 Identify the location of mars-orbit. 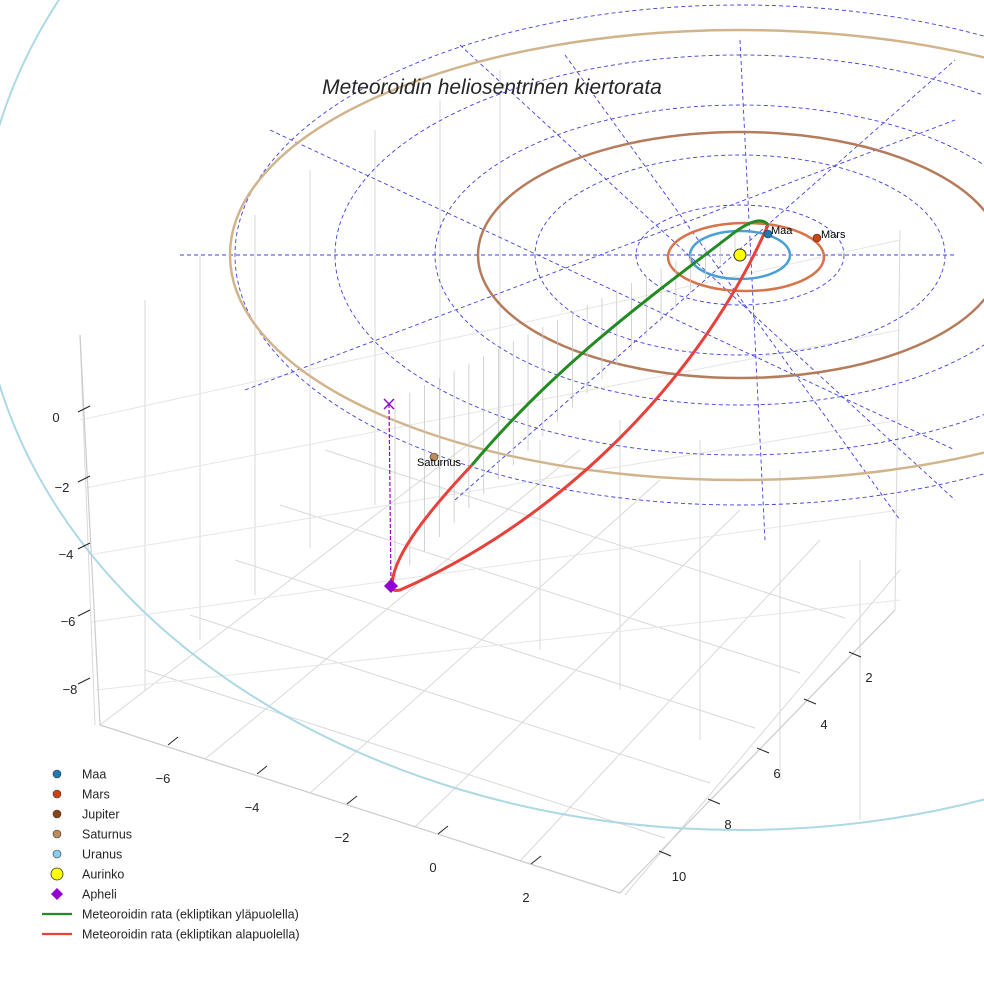
(746, 257).